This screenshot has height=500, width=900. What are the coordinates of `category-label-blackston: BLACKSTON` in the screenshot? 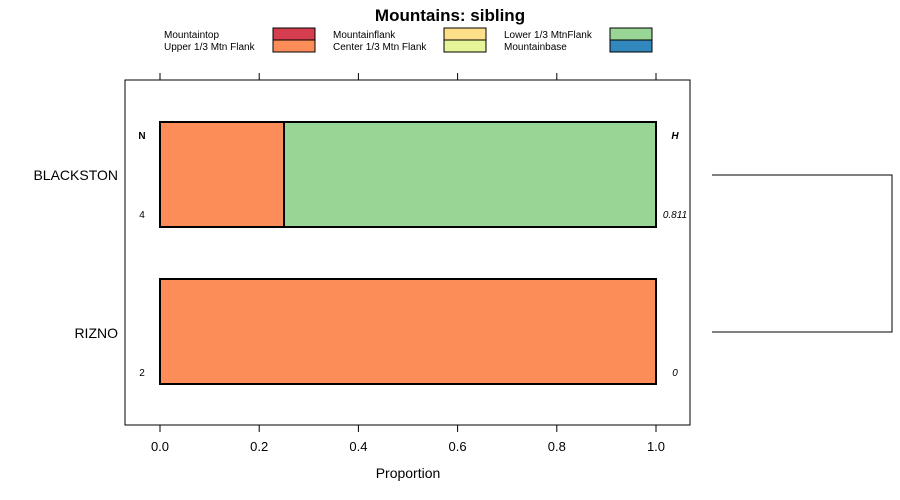 It's located at (75, 175).